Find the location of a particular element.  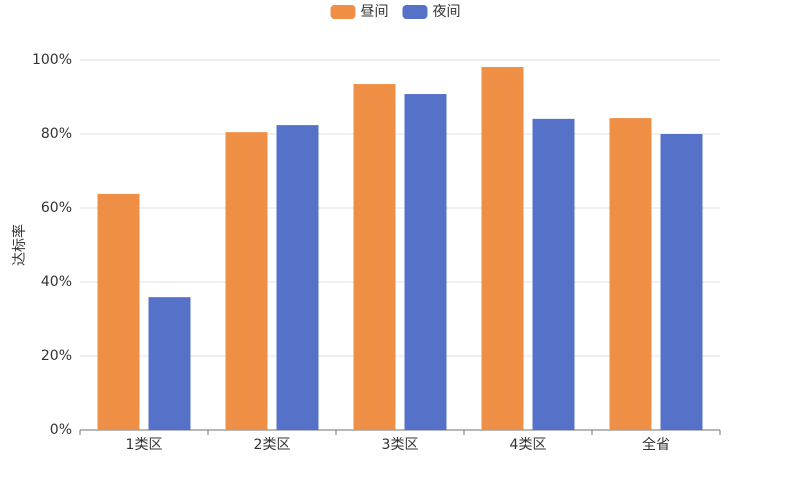

y-tick-label: 0% is located at coordinates (61, 430).